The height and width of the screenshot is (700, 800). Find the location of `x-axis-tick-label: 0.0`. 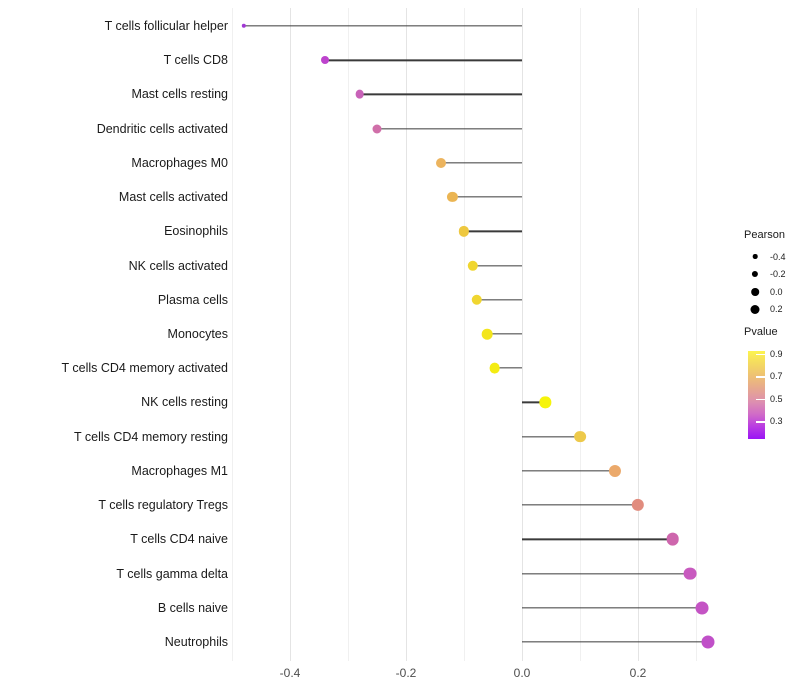

x-axis-tick-label: 0.0 is located at coordinates (522, 673).